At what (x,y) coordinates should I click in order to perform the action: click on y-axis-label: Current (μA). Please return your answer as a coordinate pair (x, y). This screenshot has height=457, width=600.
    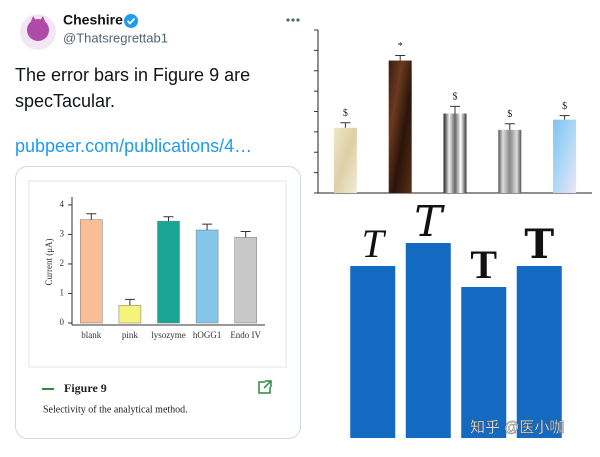
    Looking at the image, I should click on (49, 261).